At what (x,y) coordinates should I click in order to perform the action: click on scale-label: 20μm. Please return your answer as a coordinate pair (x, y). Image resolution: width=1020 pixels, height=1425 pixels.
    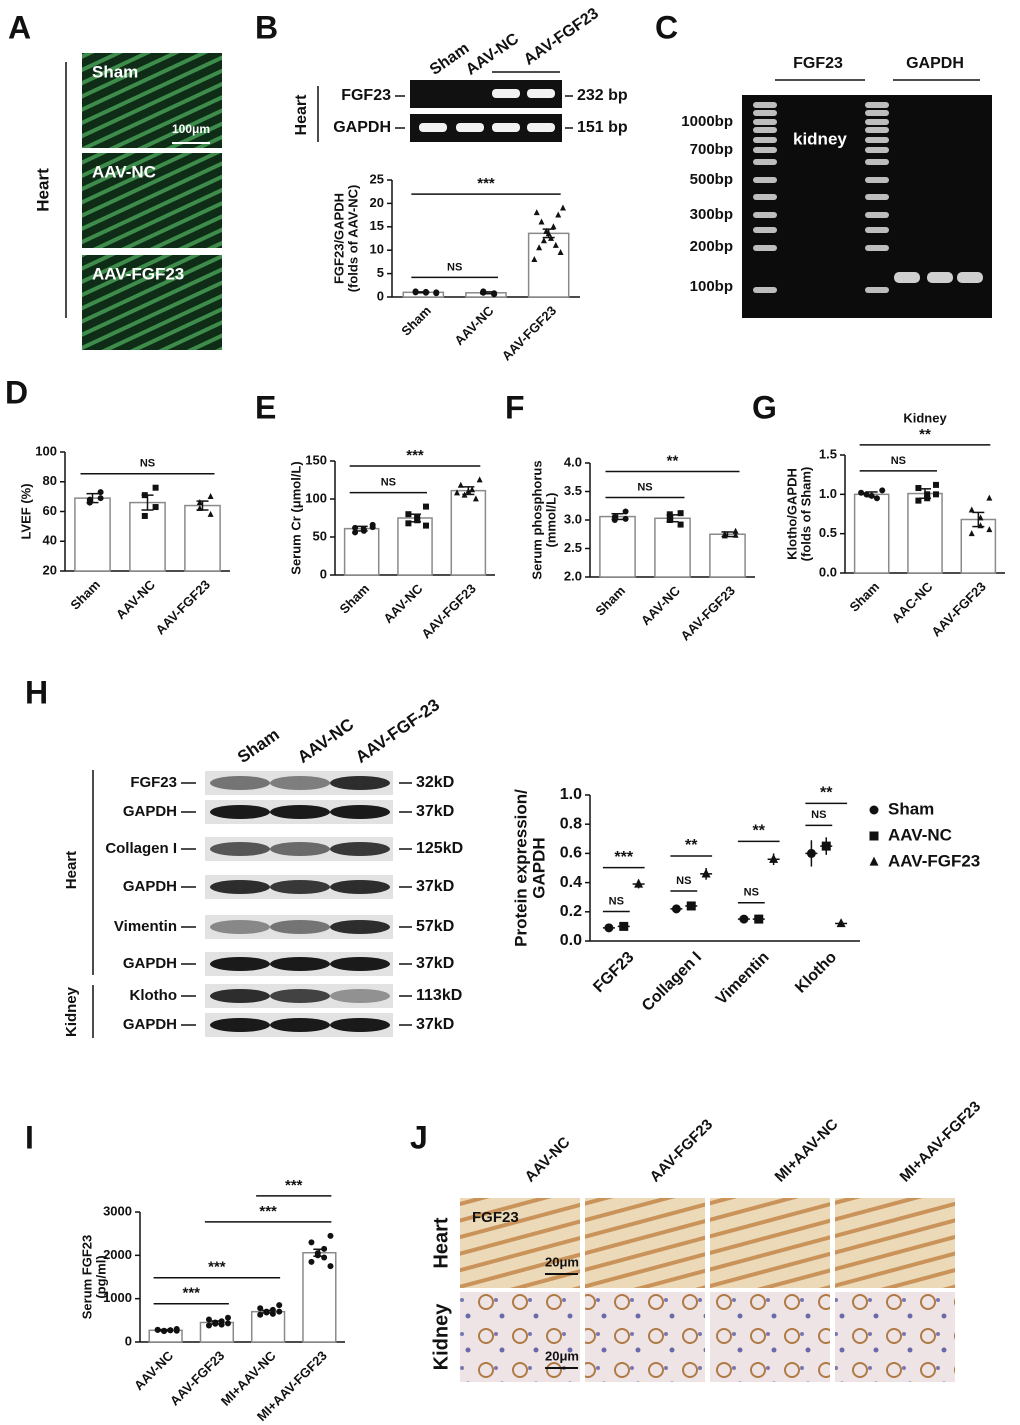
    Looking at the image, I should click on (562, 1261).